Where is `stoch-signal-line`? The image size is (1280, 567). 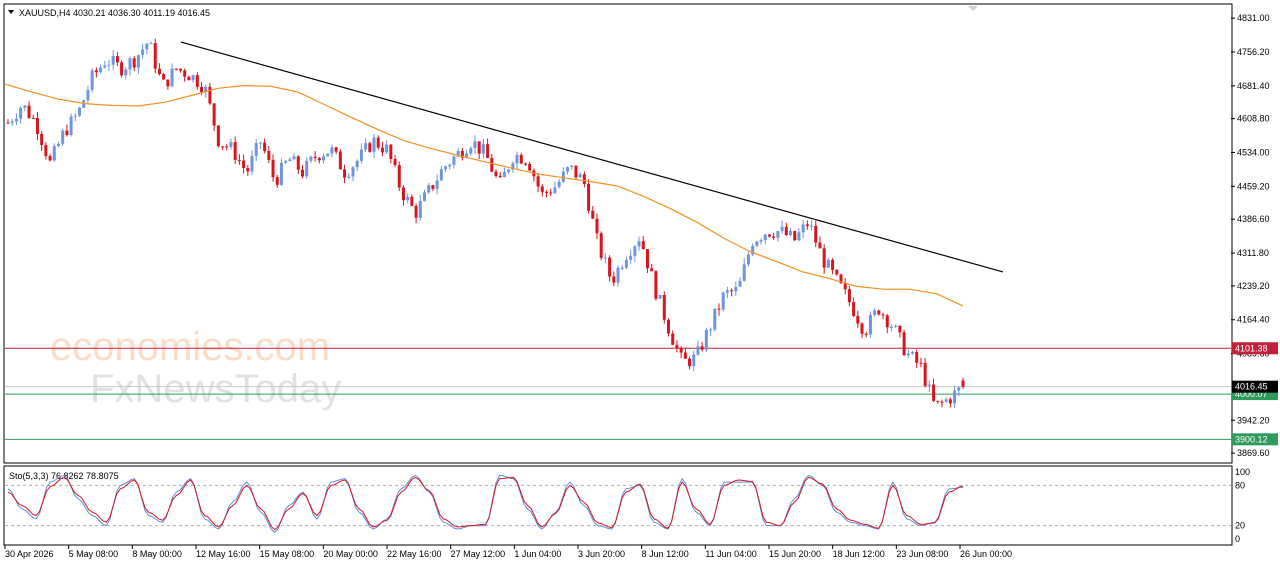
stoch-signal-line is located at coordinates (485, 503).